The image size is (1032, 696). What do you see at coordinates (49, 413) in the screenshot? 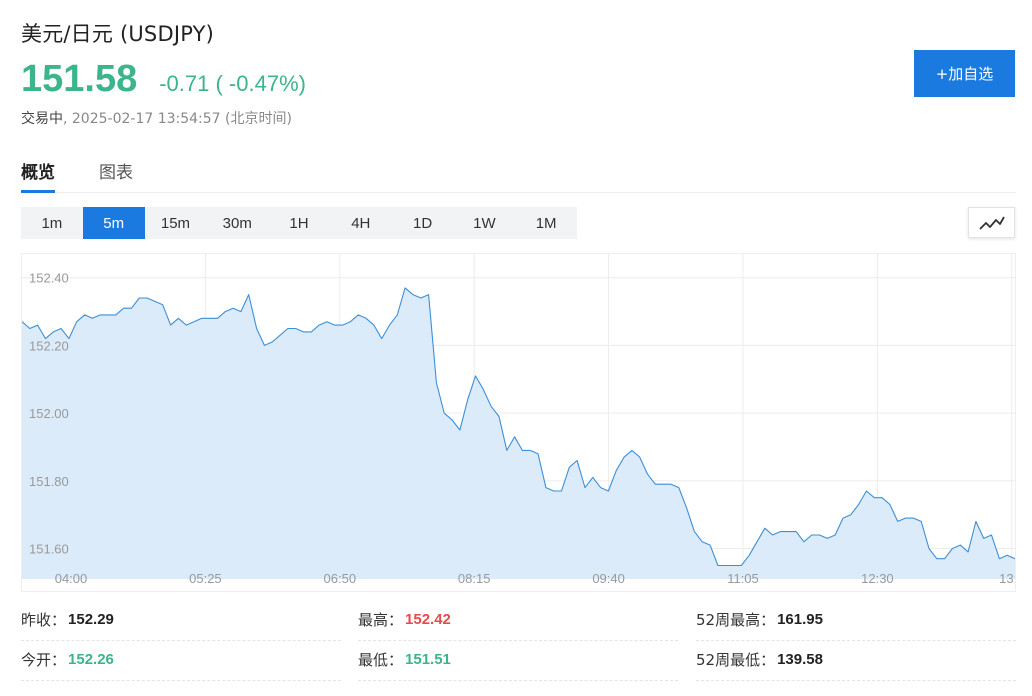
I see `y-tick-label: 152.00` at bounding box center [49, 413].